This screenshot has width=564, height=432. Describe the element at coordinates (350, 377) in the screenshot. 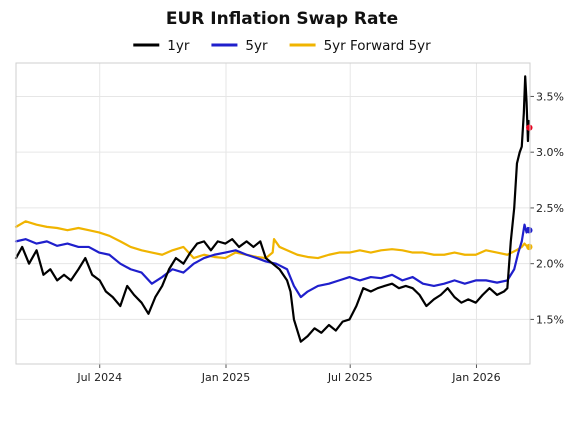

I see `x-tick-label: Jul 2025` at that location.